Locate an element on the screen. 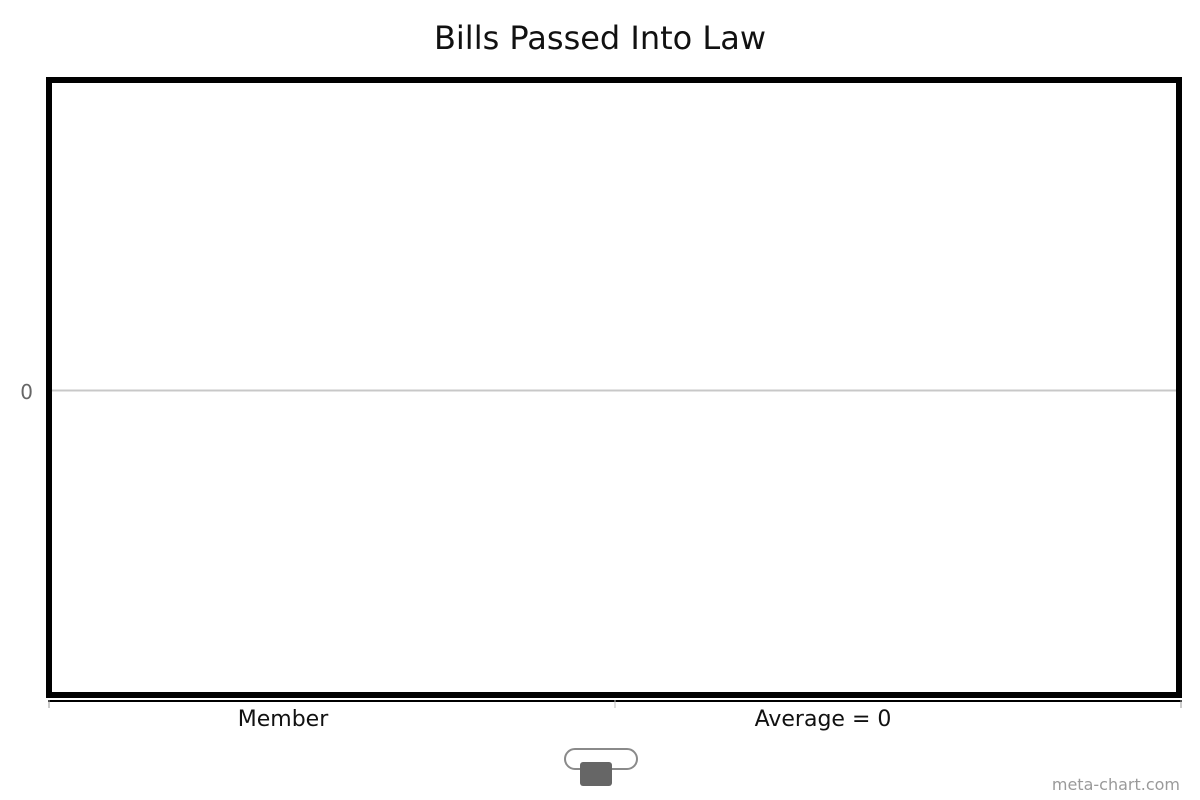 This screenshot has height=800, width=1200. x-tick-label-average: Average = 0 is located at coordinates (823, 719).